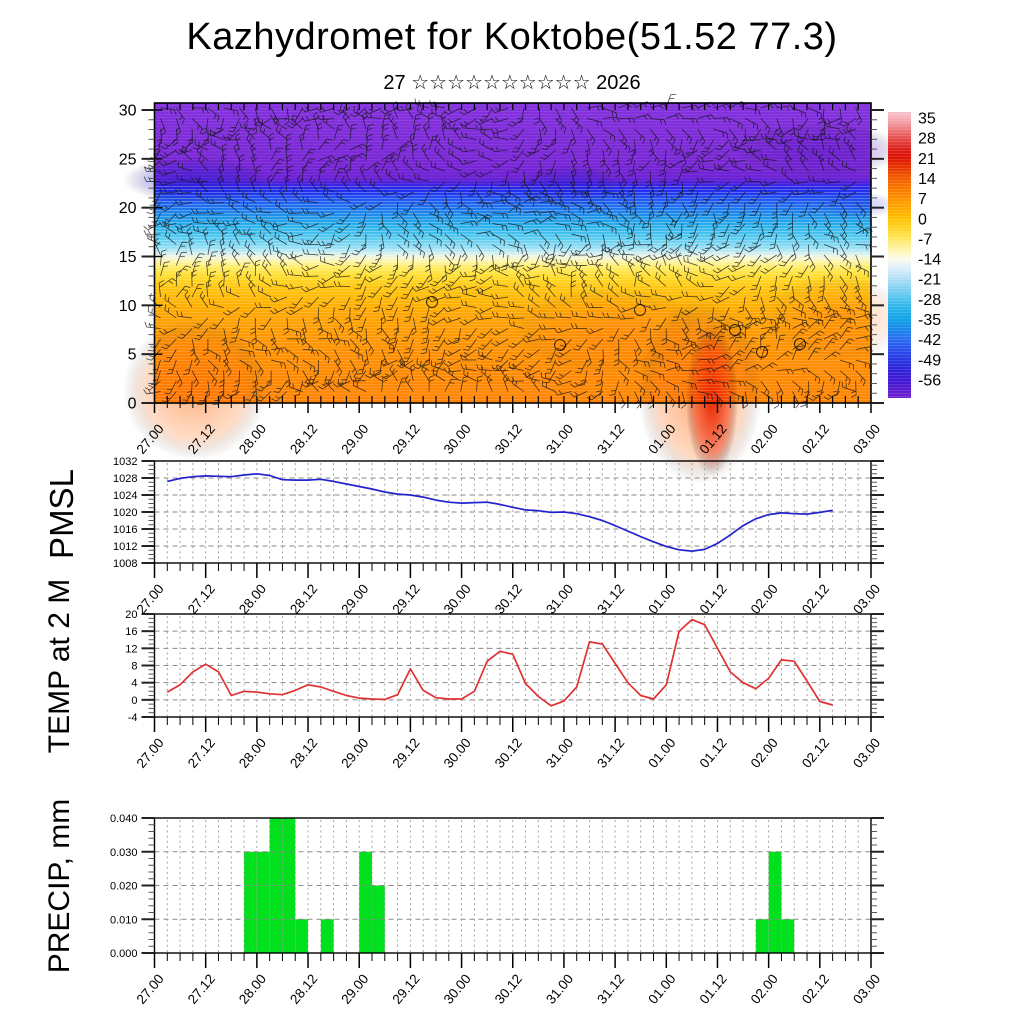  I want to click on svg-text: 14, so click(927, 179).